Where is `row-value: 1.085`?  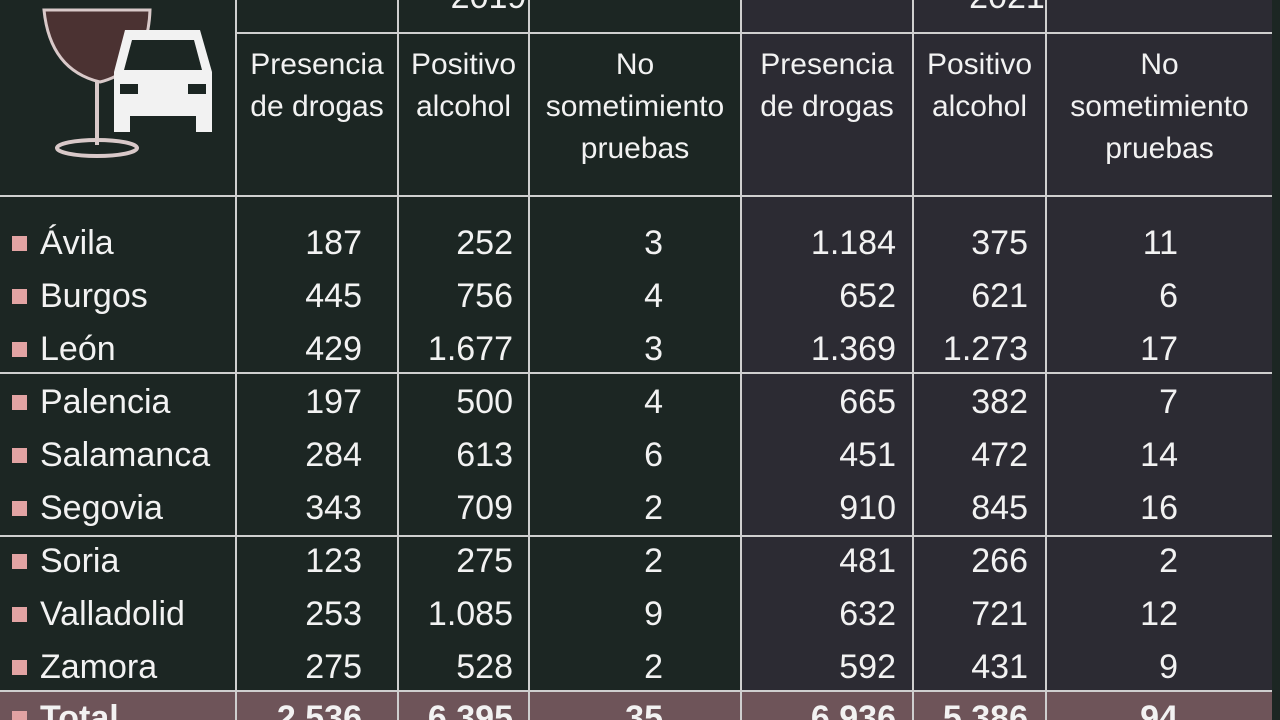
row-value: 1.085 is located at coordinates (470, 614).